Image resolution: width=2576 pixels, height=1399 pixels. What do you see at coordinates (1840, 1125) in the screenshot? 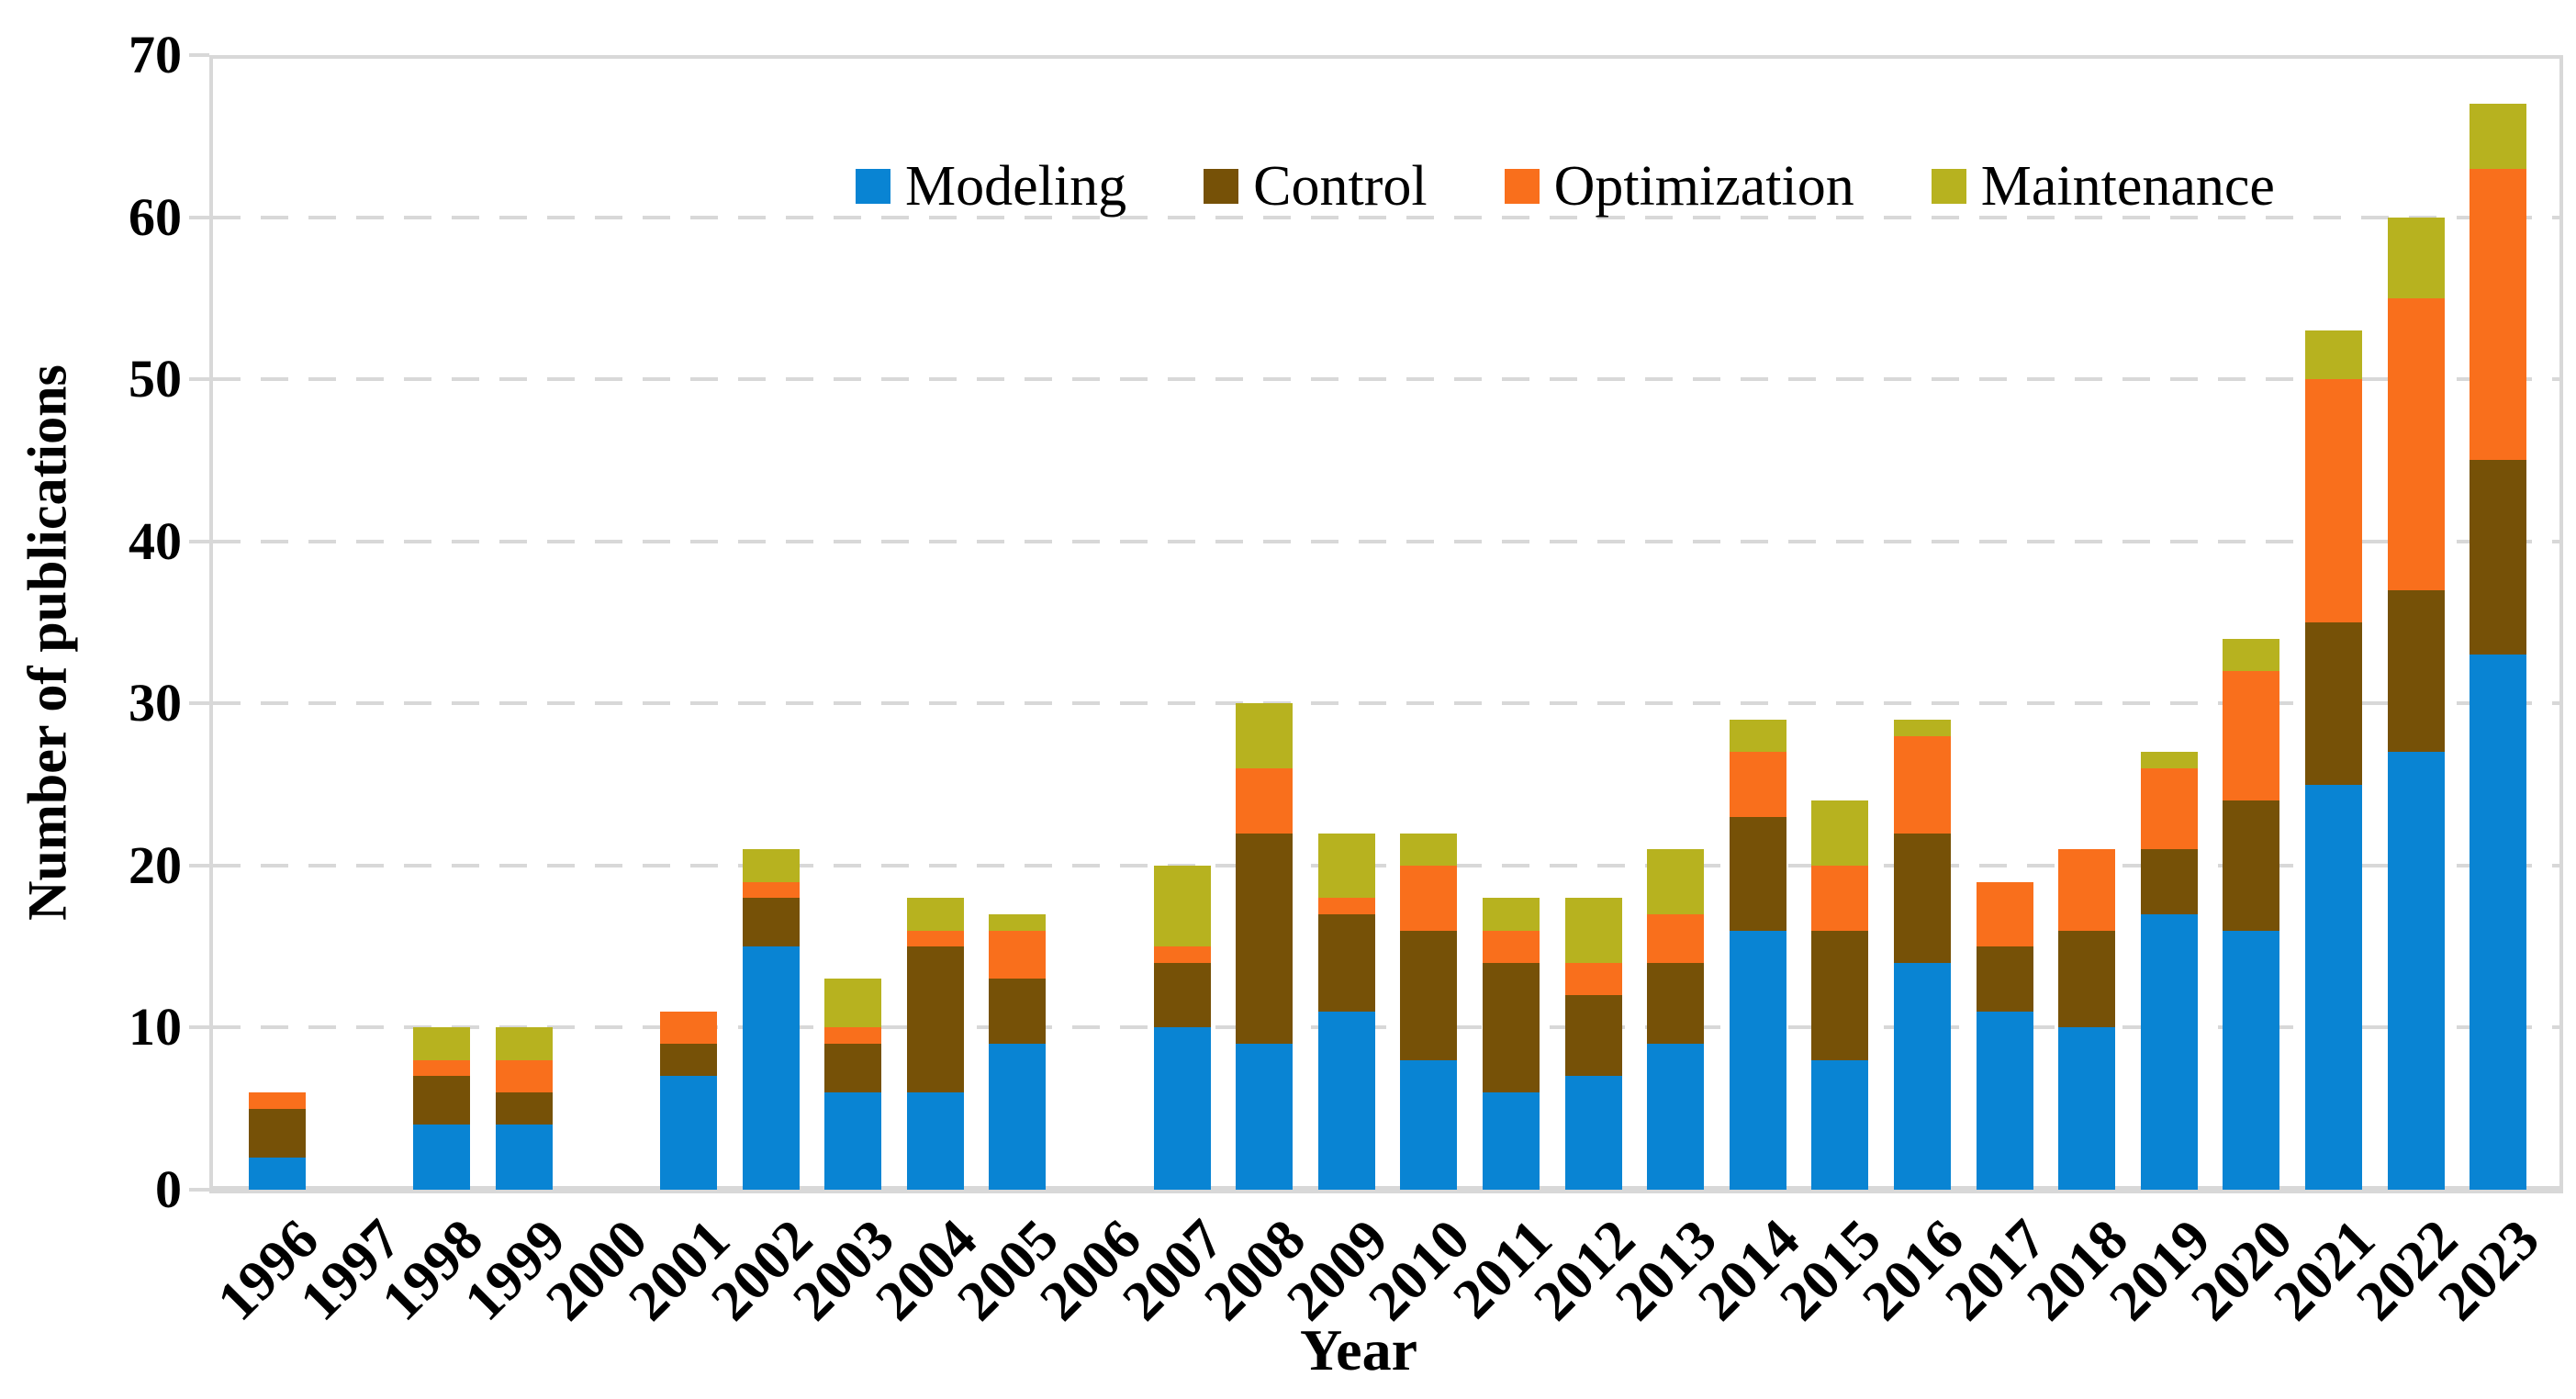
I see `bar-segment-2015-modeling` at bounding box center [1840, 1125].